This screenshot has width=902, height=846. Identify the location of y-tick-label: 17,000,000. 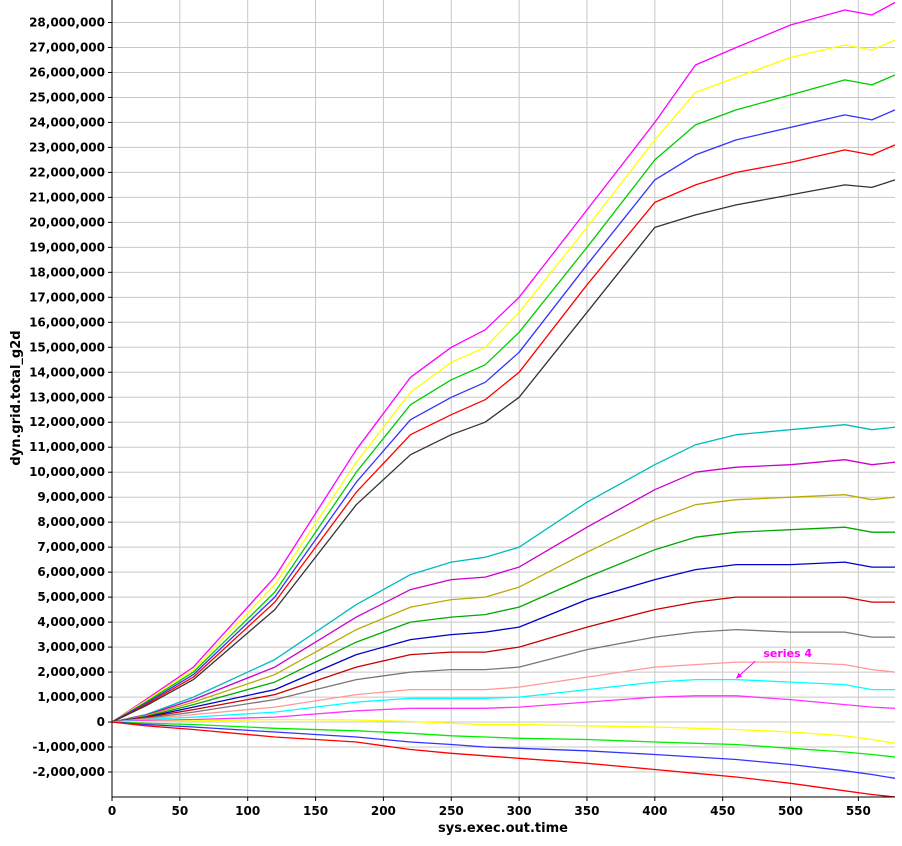
(67, 297).